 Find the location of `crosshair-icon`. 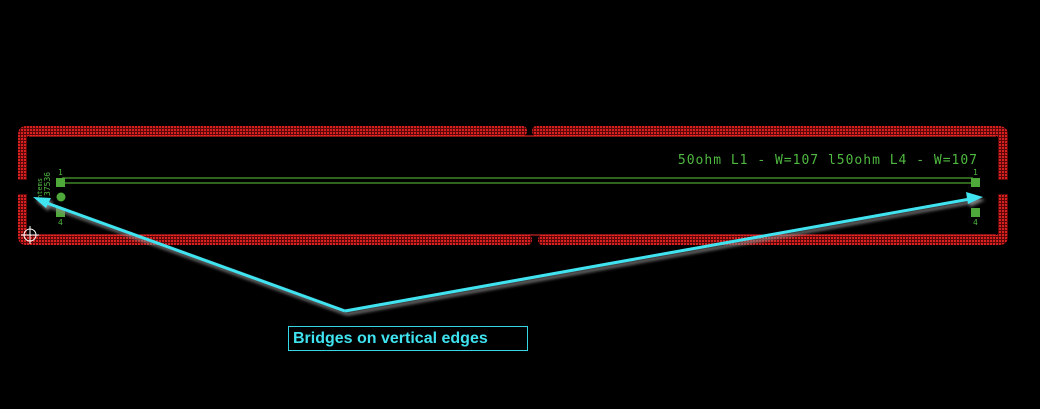

crosshair-icon is located at coordinates (30, 235).